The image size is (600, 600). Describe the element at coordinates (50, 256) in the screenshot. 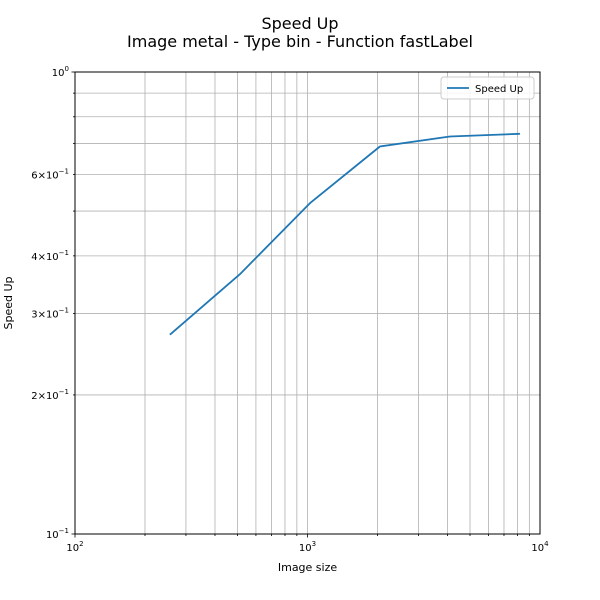

I see `y-tick-label: 4×10⁻¹` at that location.